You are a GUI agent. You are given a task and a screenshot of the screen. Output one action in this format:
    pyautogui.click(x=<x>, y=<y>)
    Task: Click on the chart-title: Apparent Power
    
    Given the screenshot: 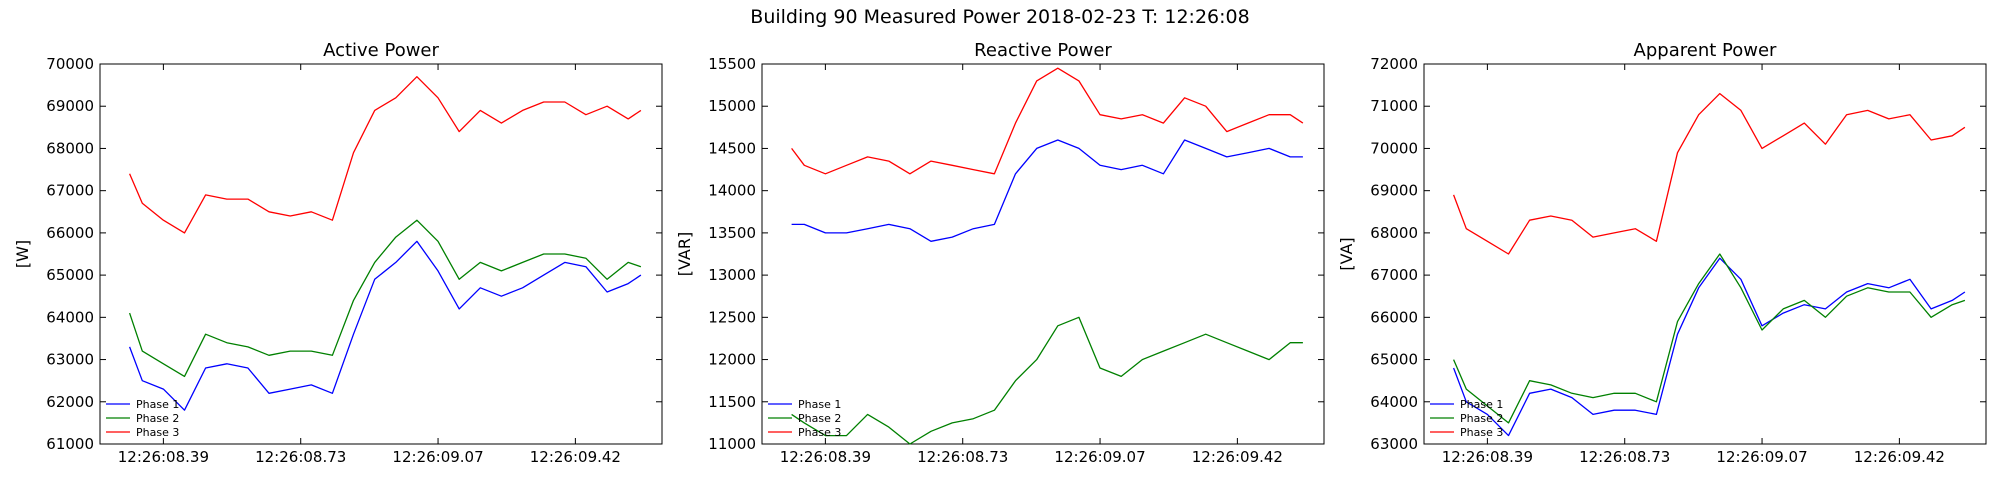 What is the action you would take?
    pyautogui.click(x=1705, y=50)
    